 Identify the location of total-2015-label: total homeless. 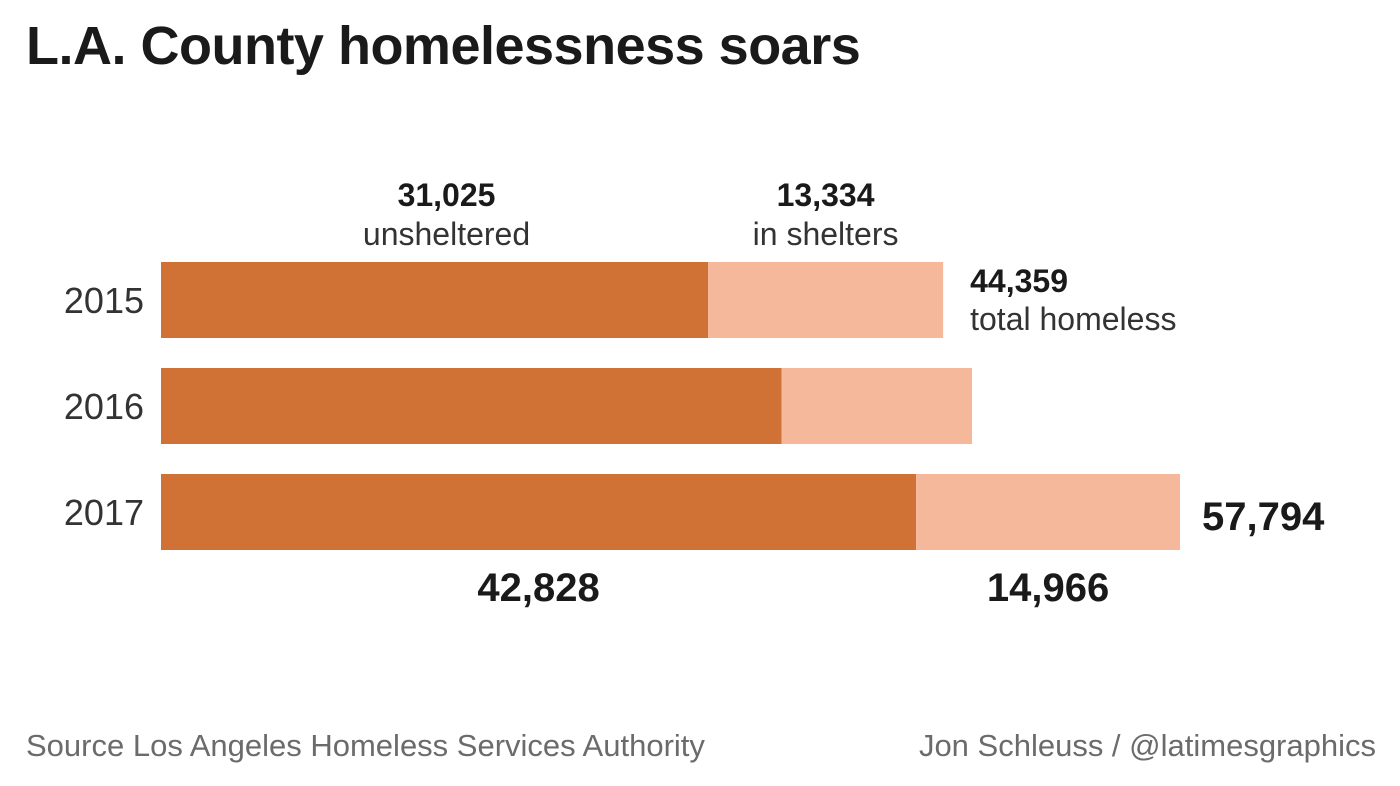
(1073, 319).